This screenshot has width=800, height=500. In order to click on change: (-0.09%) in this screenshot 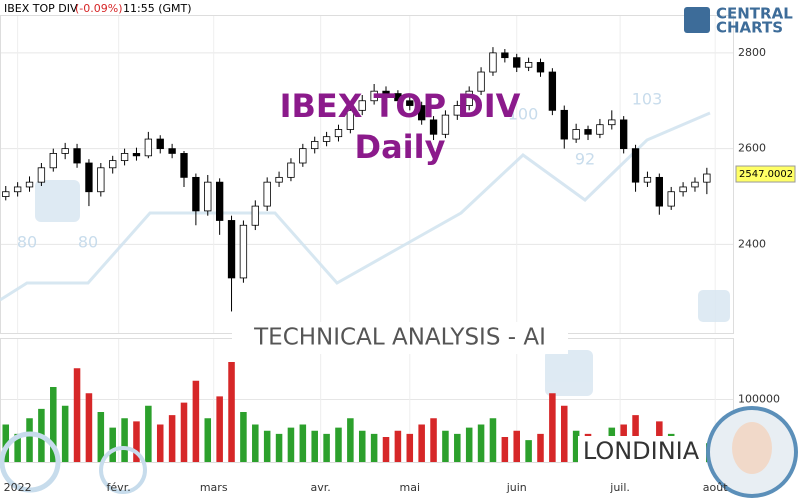, I will do `click(99, 8)`.